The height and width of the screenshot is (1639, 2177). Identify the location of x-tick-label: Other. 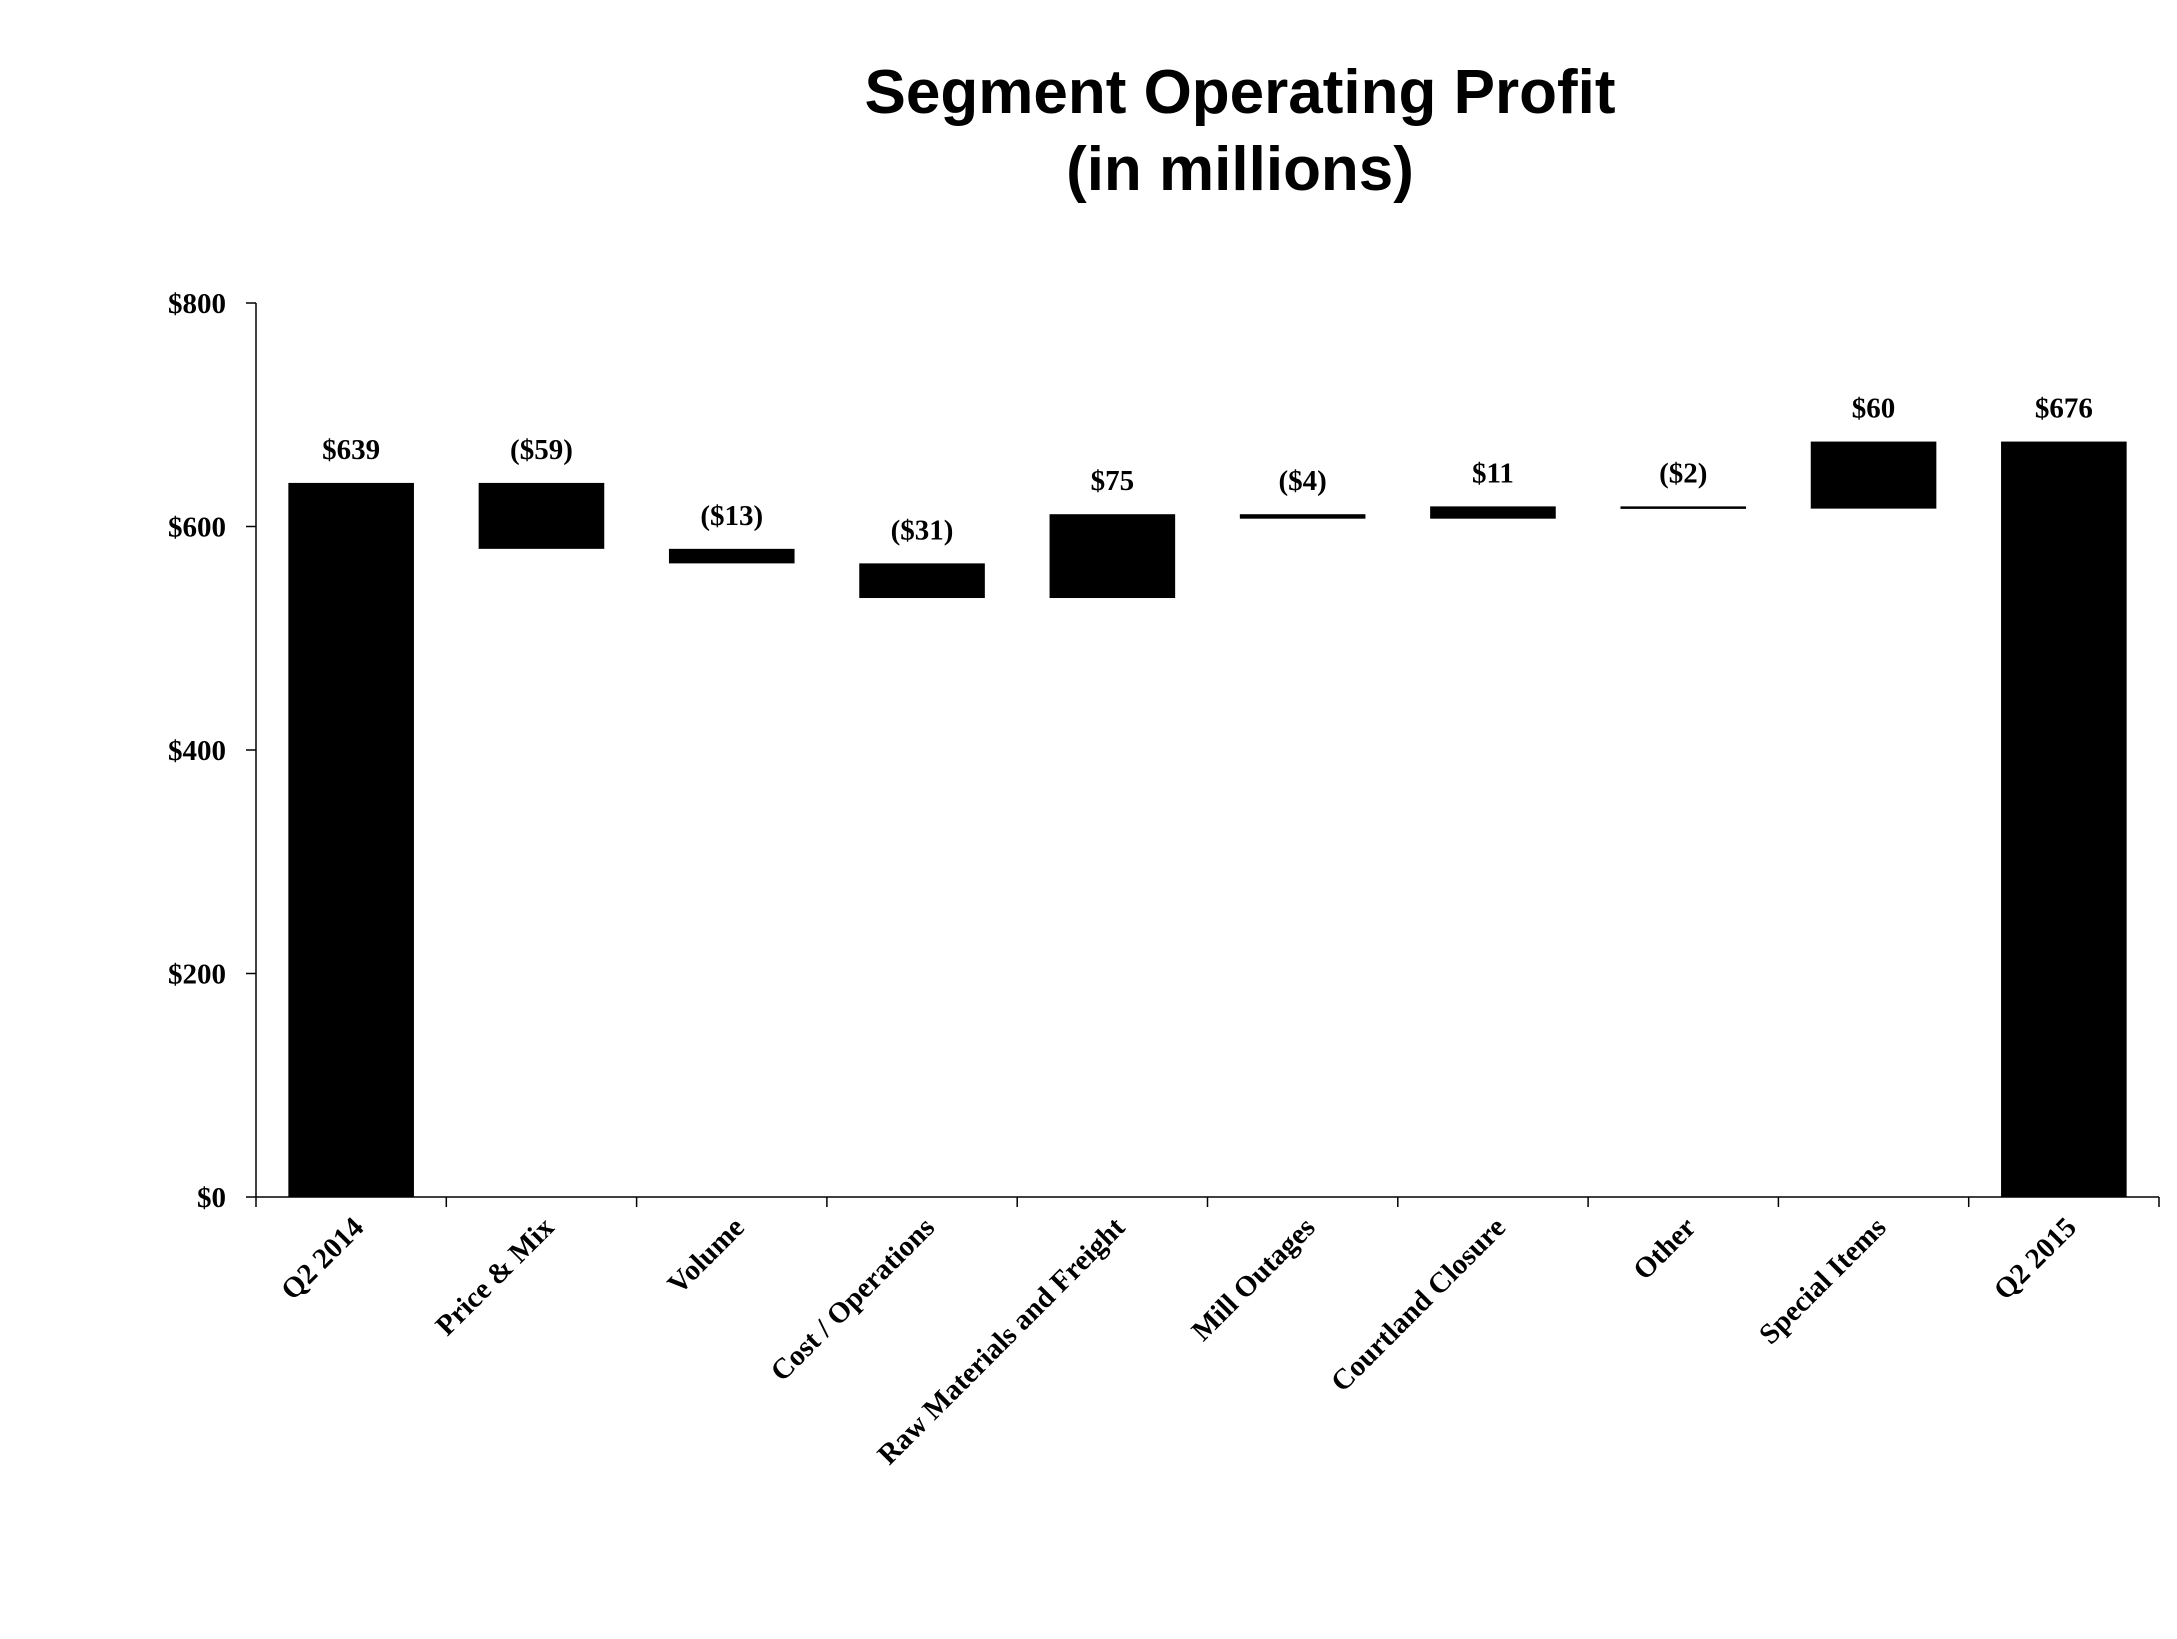
(1664, 1248).